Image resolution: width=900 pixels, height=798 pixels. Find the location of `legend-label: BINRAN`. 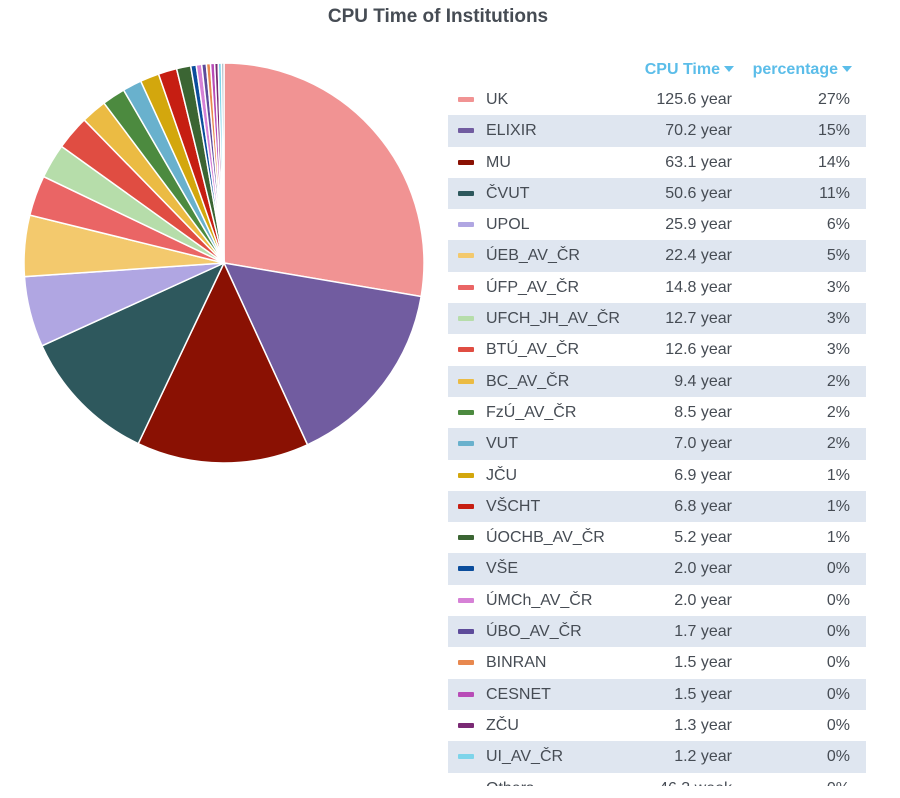

legend-label: BINRAN is located at coordinates (516, 663).